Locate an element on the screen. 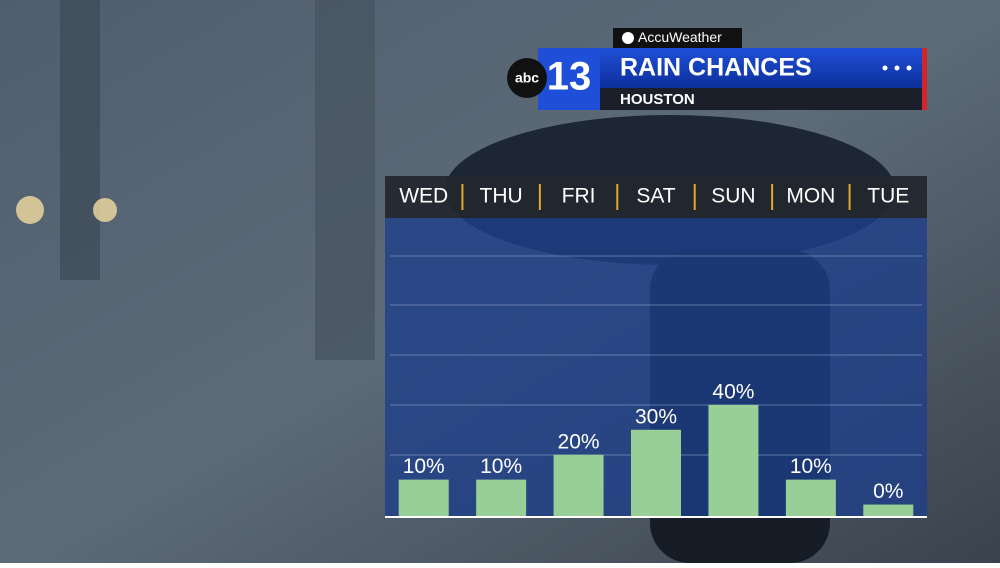 The image size is (1000, 568). subtitle-bar is located at coordinates (761, 99).